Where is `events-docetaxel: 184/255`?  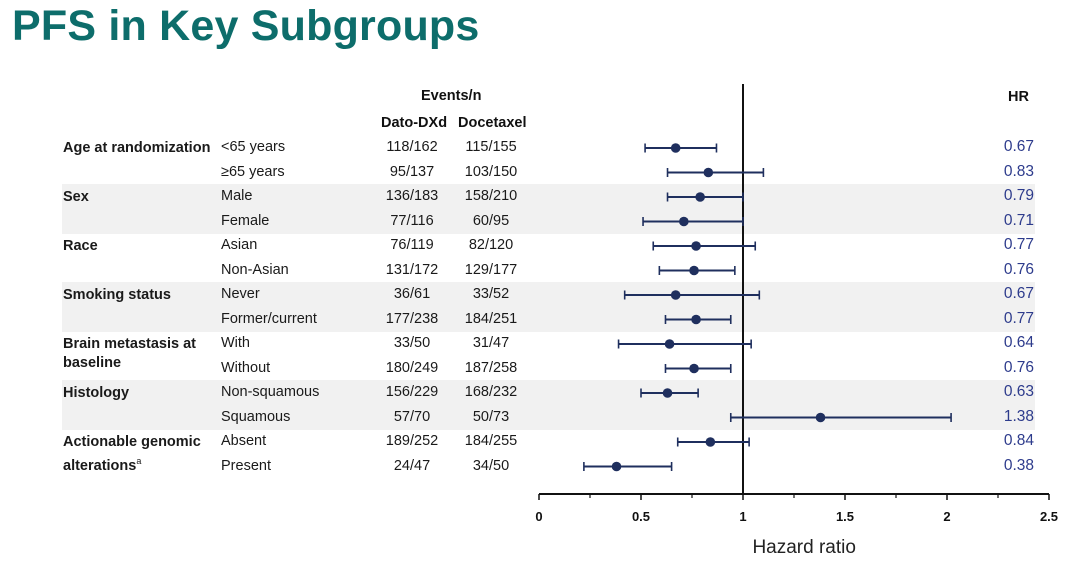 events-docetaxel: 184/255 is located at coordinates (491, 441).